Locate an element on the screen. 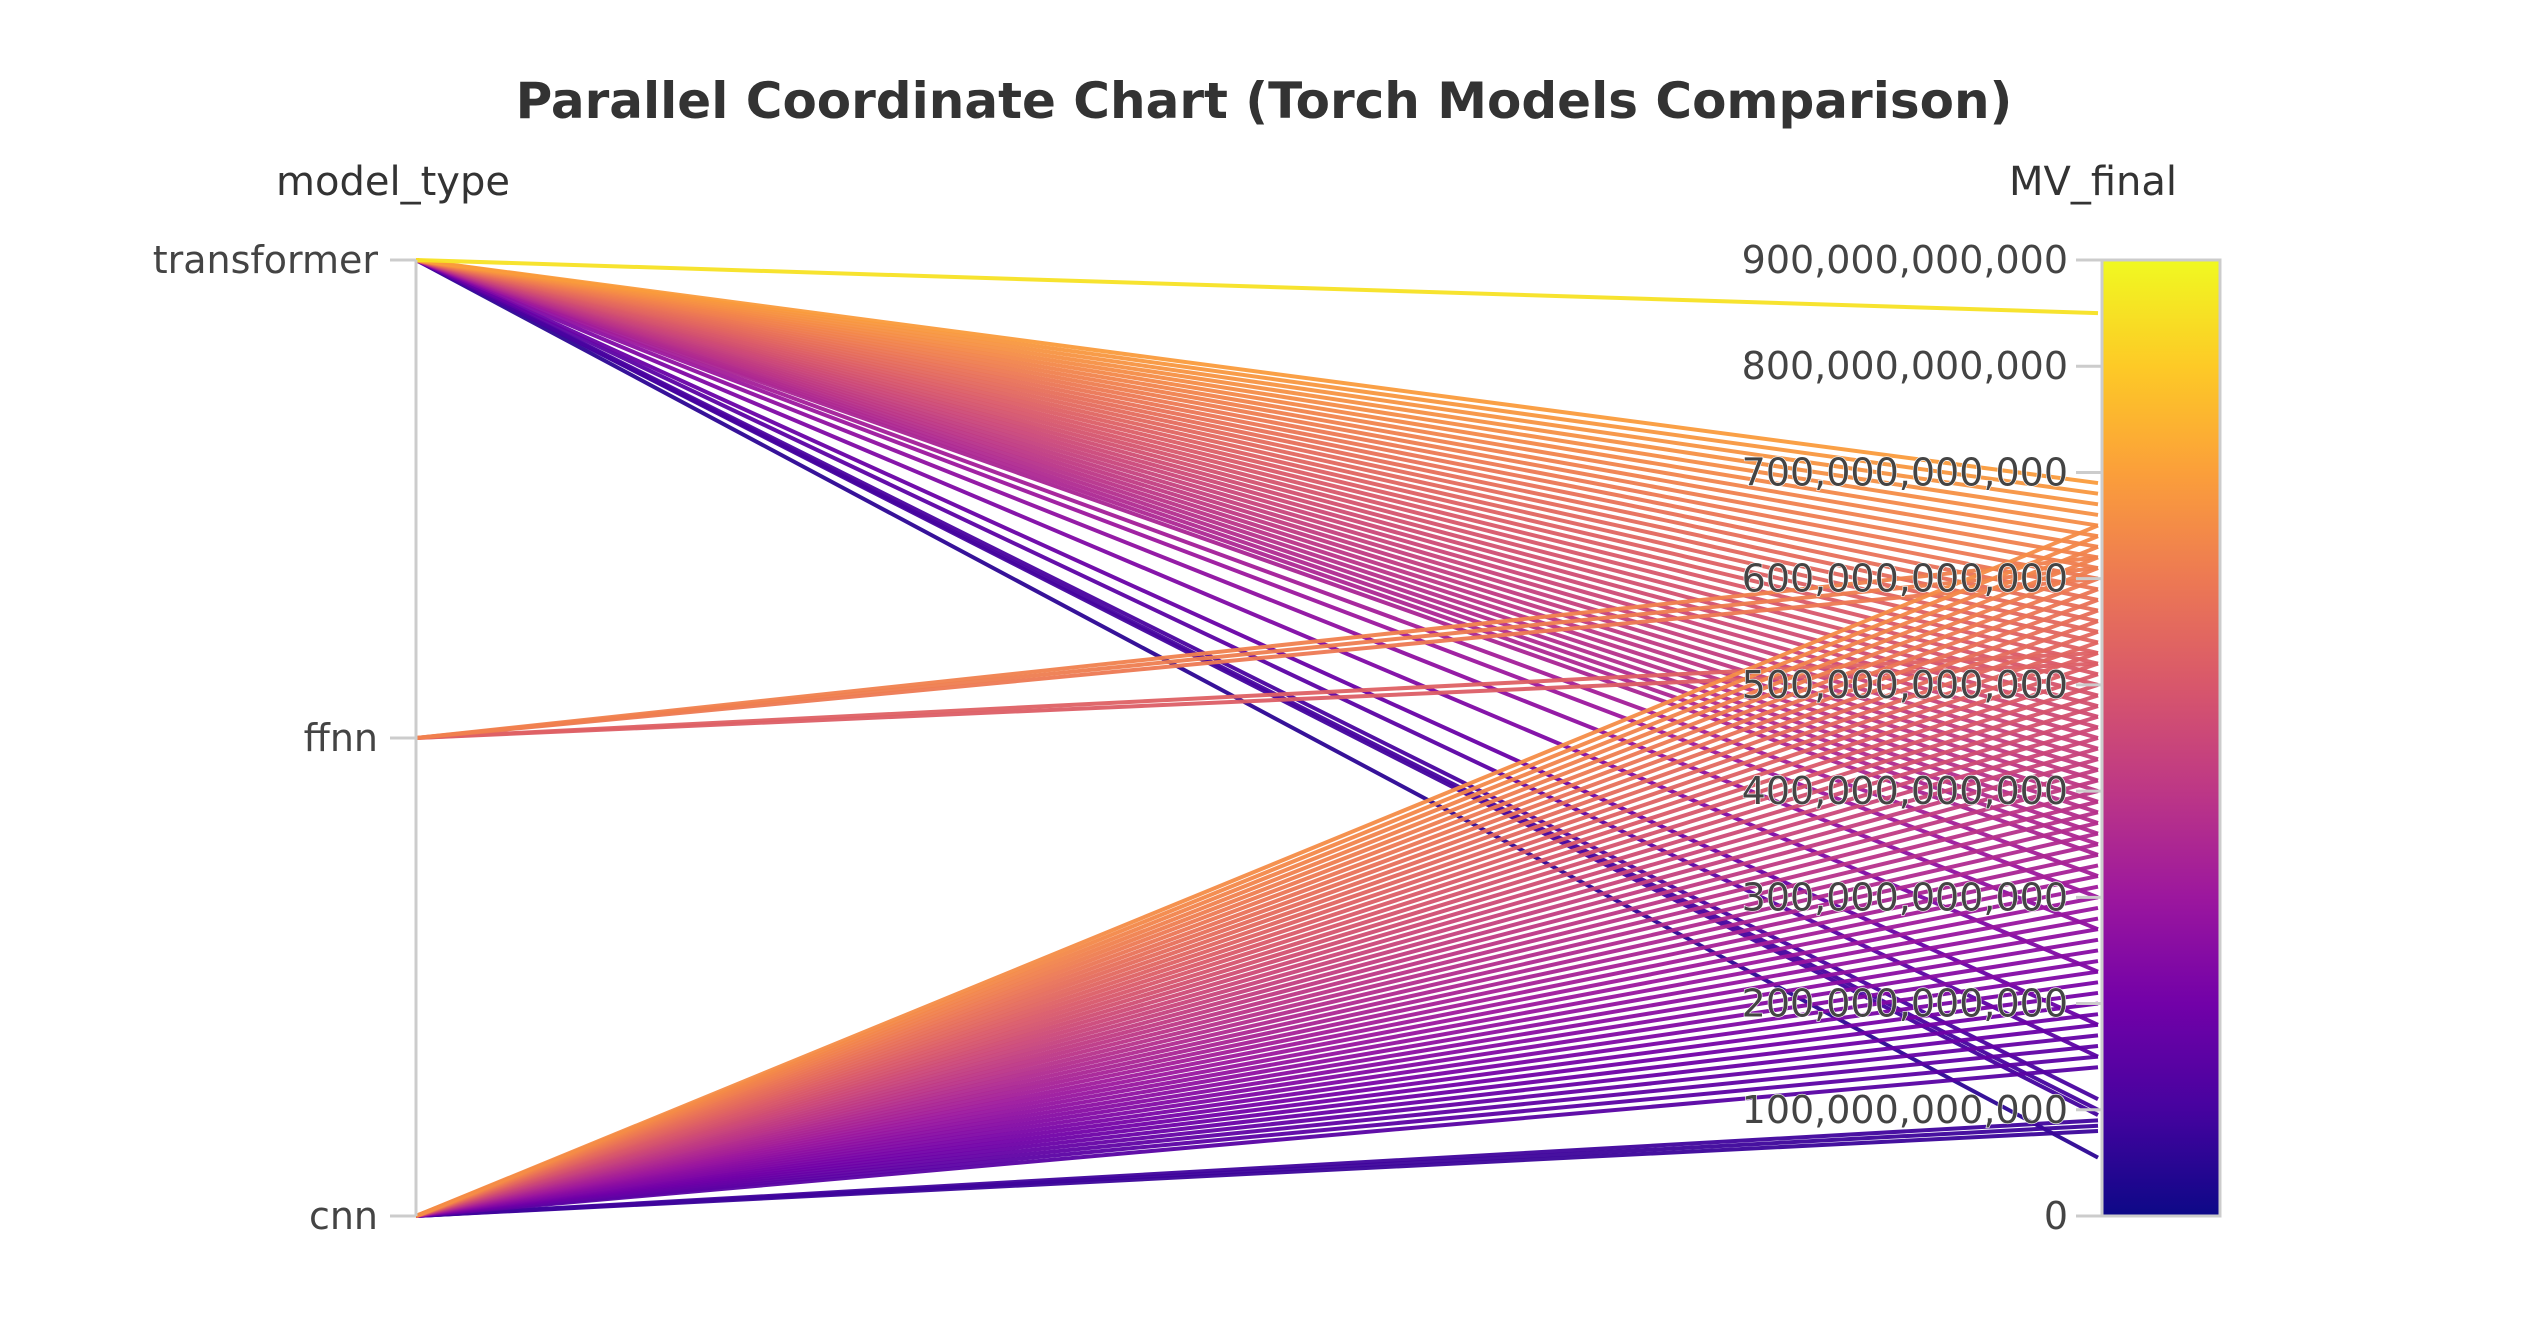 This screenshot has height=1333, width=2528. colorbar is located at coordinates (2161, 738).